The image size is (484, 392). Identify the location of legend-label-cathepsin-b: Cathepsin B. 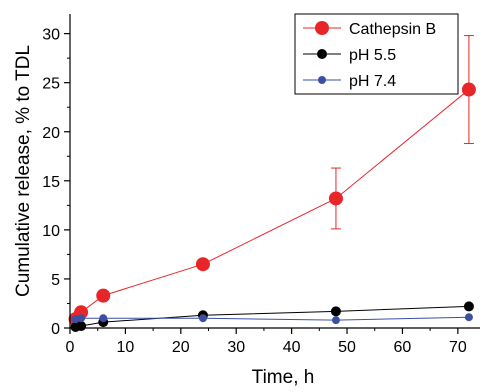
(392, 29).